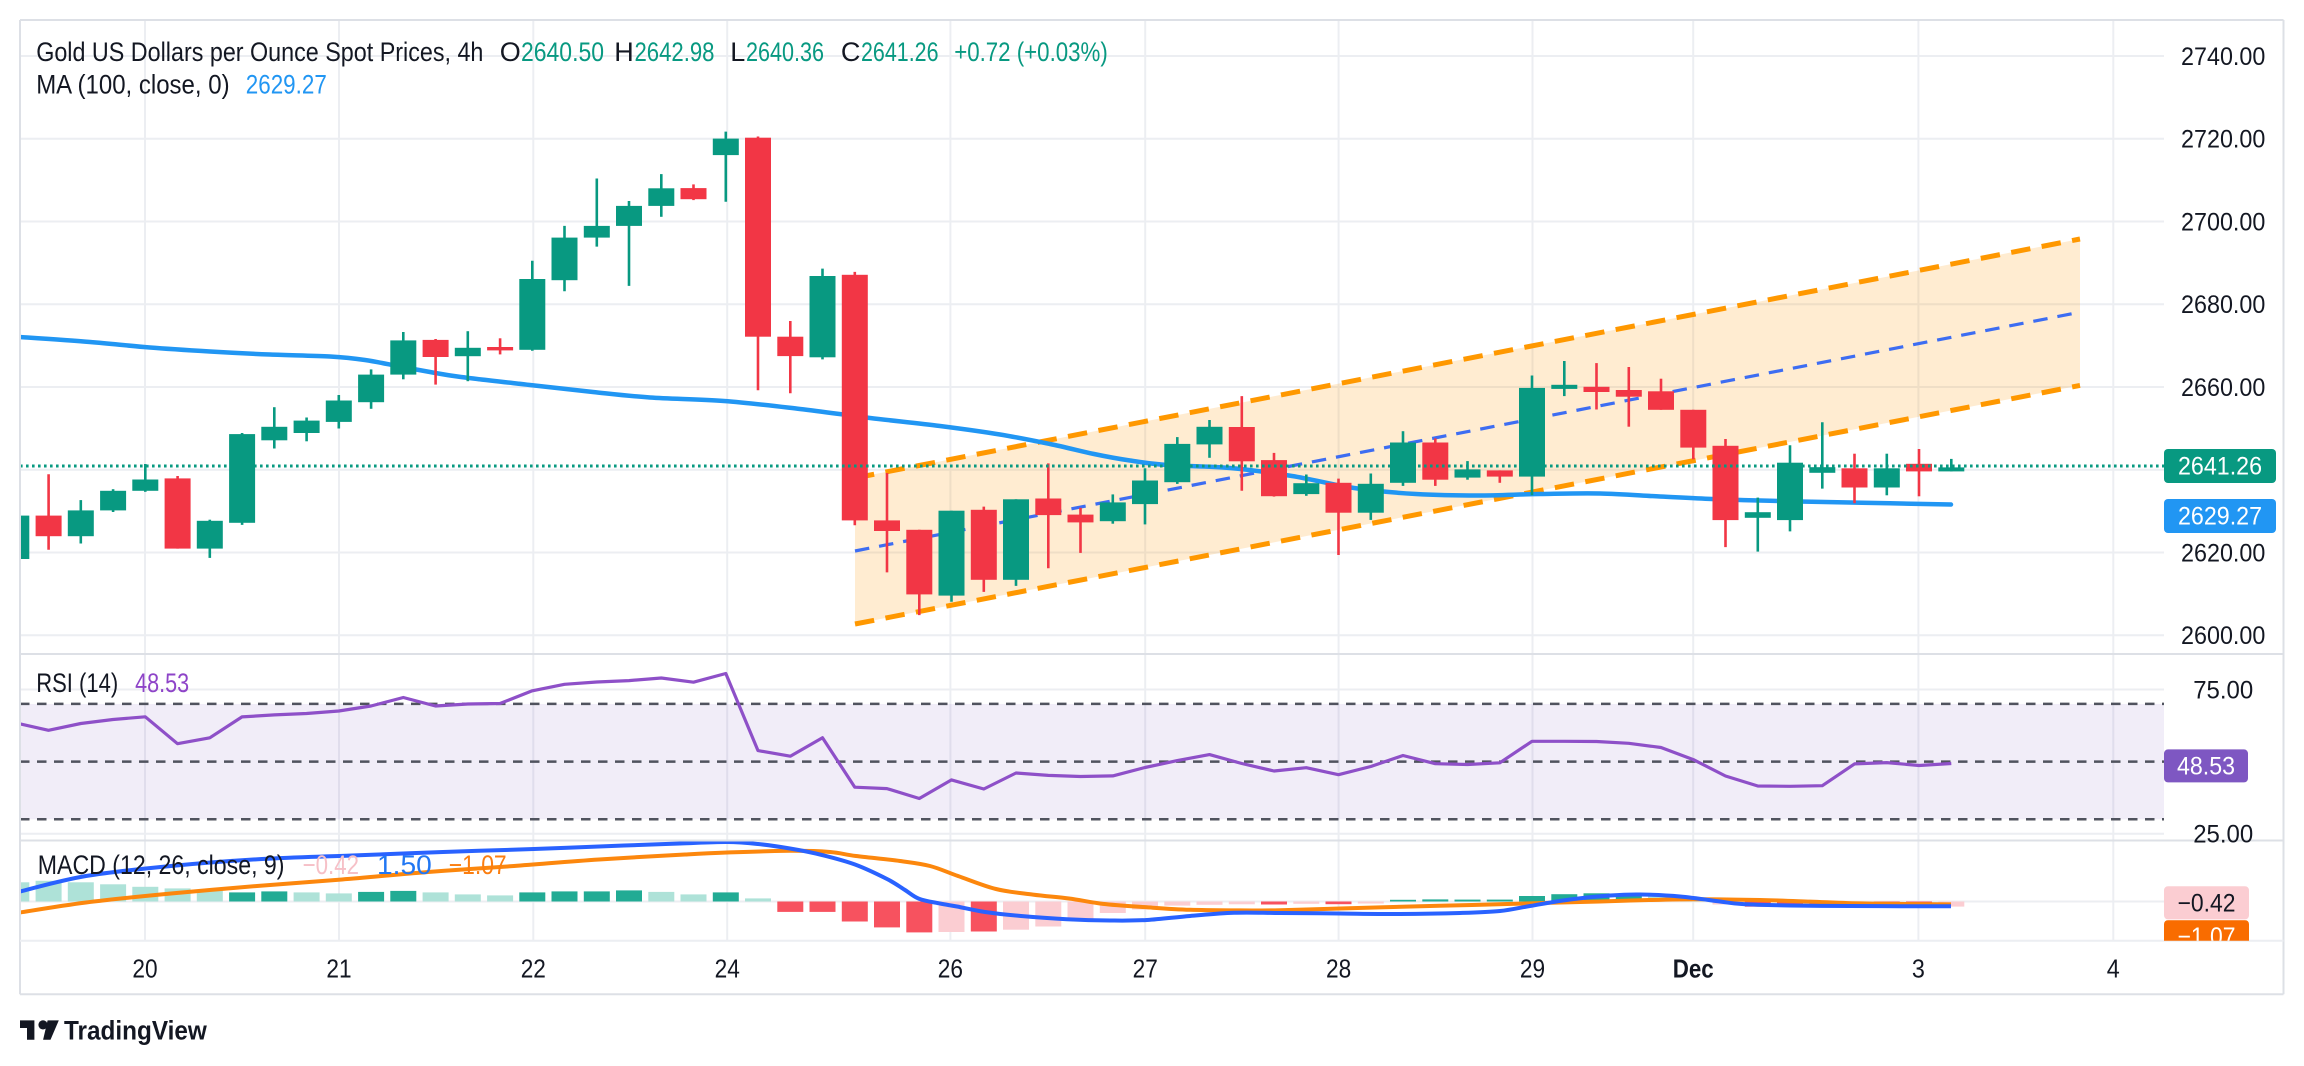  Describe the element at coordinates (132, 85) in the screenshot. I see `svg-text: MA (100, close, 0)` at that location.